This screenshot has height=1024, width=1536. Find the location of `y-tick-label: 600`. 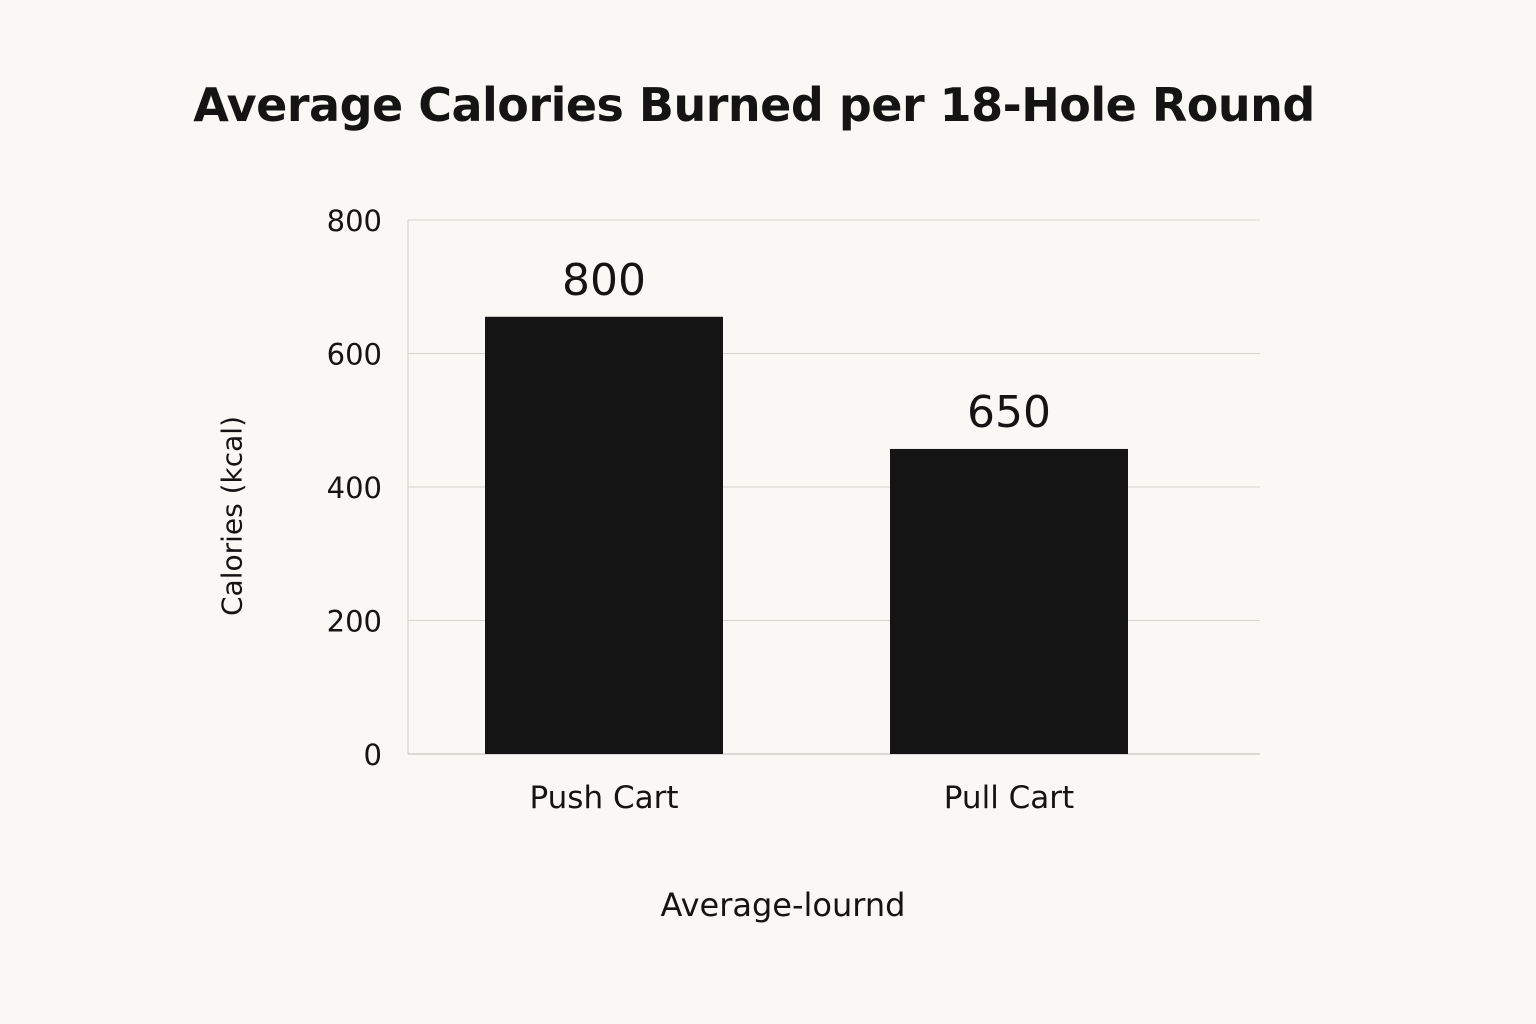

y-tick-label: 600 is located at coordinates (354, 355).